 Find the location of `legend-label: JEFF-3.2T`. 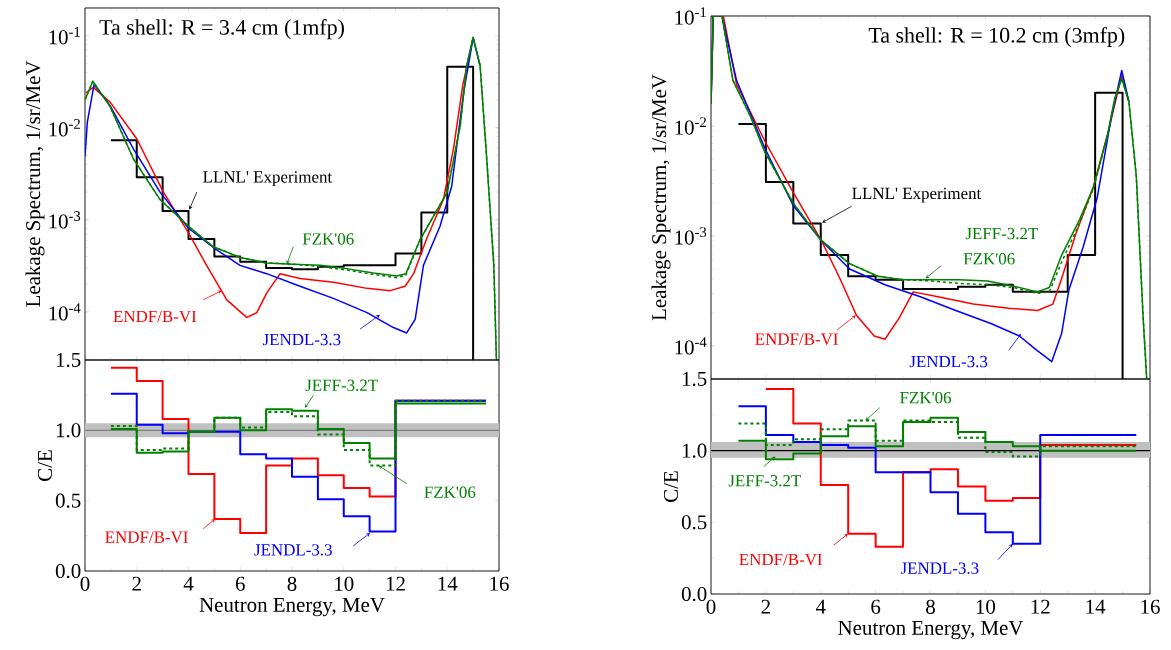

legend-label: JEFF-3.2T is located at coordinates (764, 481).